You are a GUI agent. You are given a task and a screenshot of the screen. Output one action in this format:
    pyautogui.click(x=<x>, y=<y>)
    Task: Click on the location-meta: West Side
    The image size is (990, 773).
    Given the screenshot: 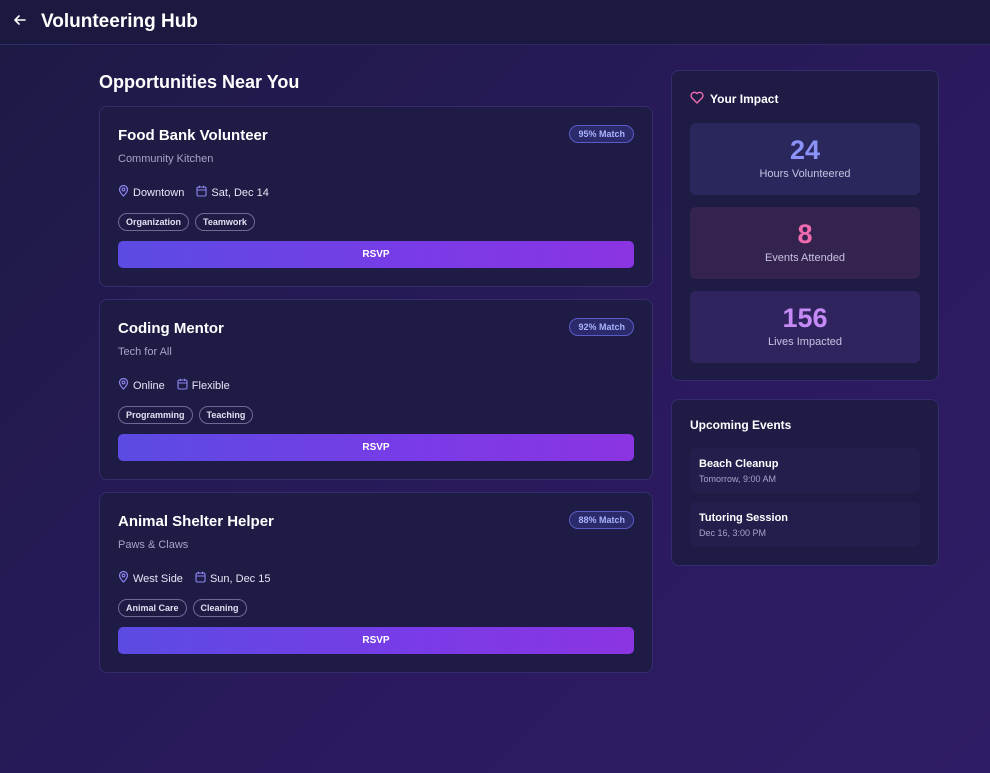 What is the action you would take?
    pyautogui.click(x=150, y=578)
    